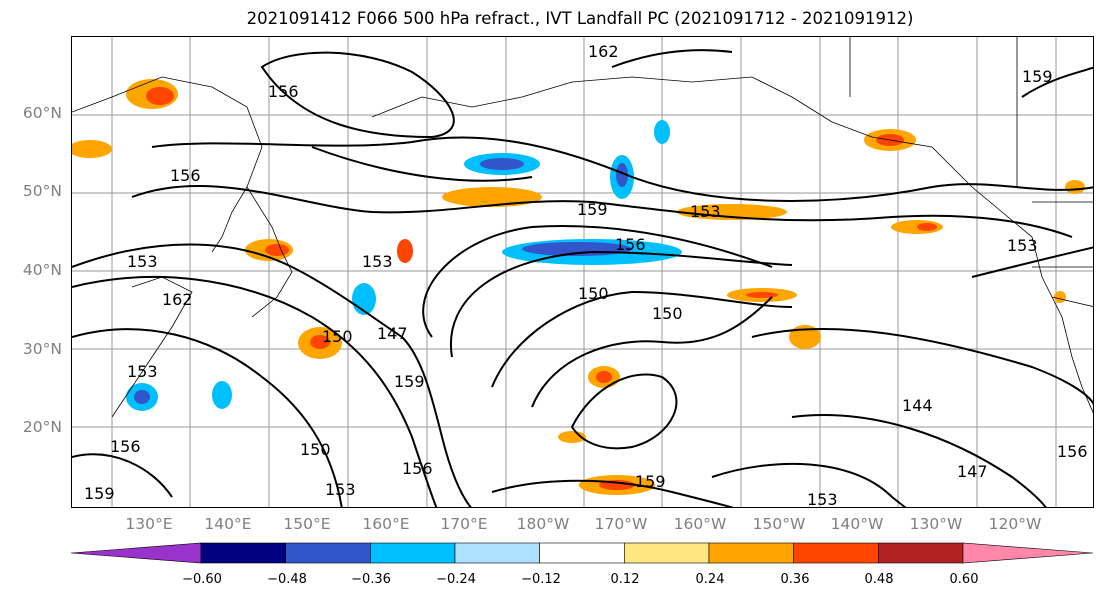  I want to click on colorbar-tick-label: 0.12, so click(625, 579).